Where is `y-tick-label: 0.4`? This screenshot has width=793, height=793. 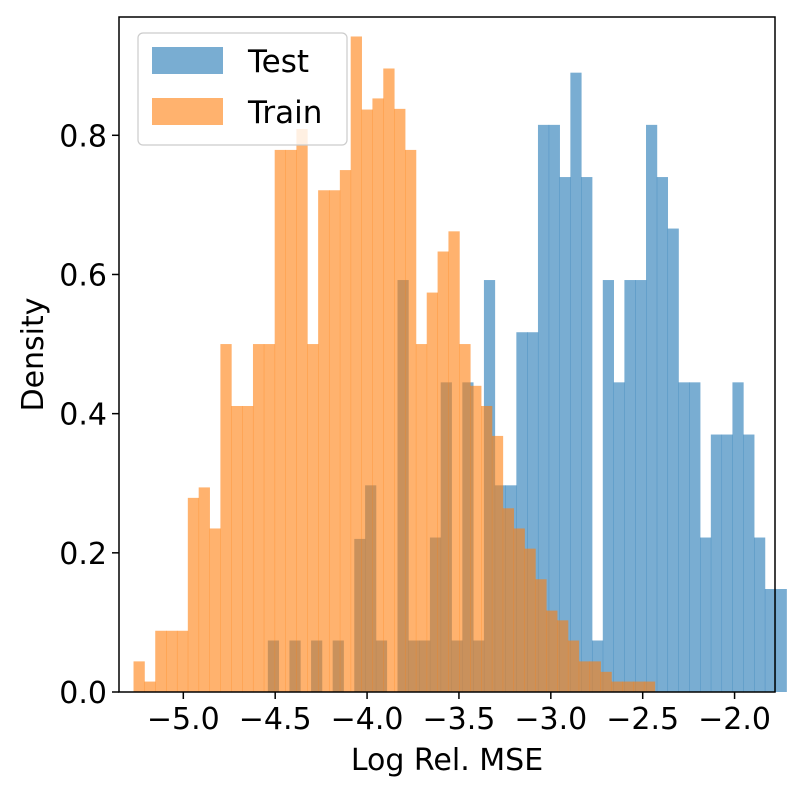
y-tick-label: 0.4 is located at coordinates (83, 415).